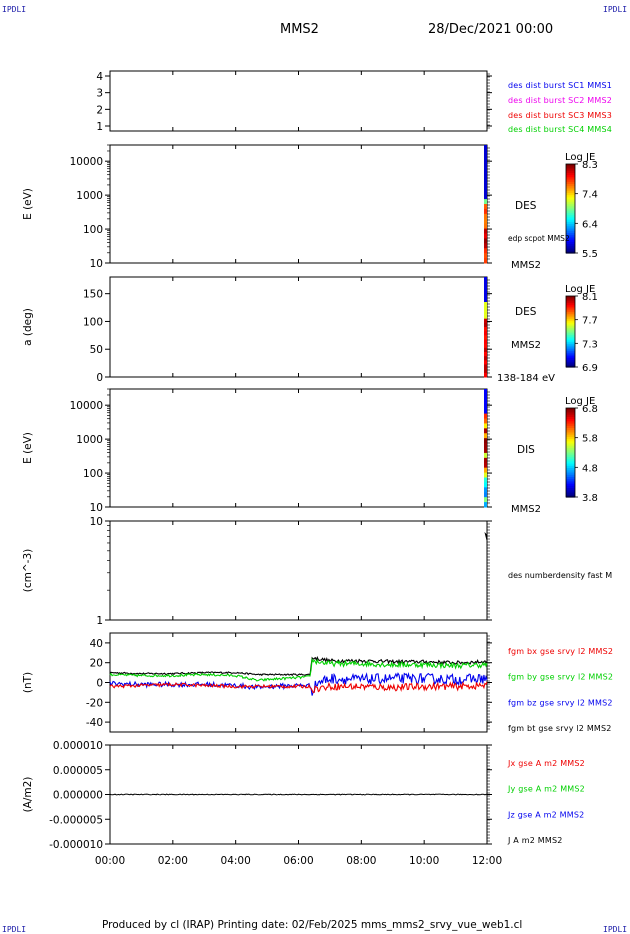 The image size is (630, 934). I want to click on des-energy-colorbar-title: Log JE, so click(580, 157).